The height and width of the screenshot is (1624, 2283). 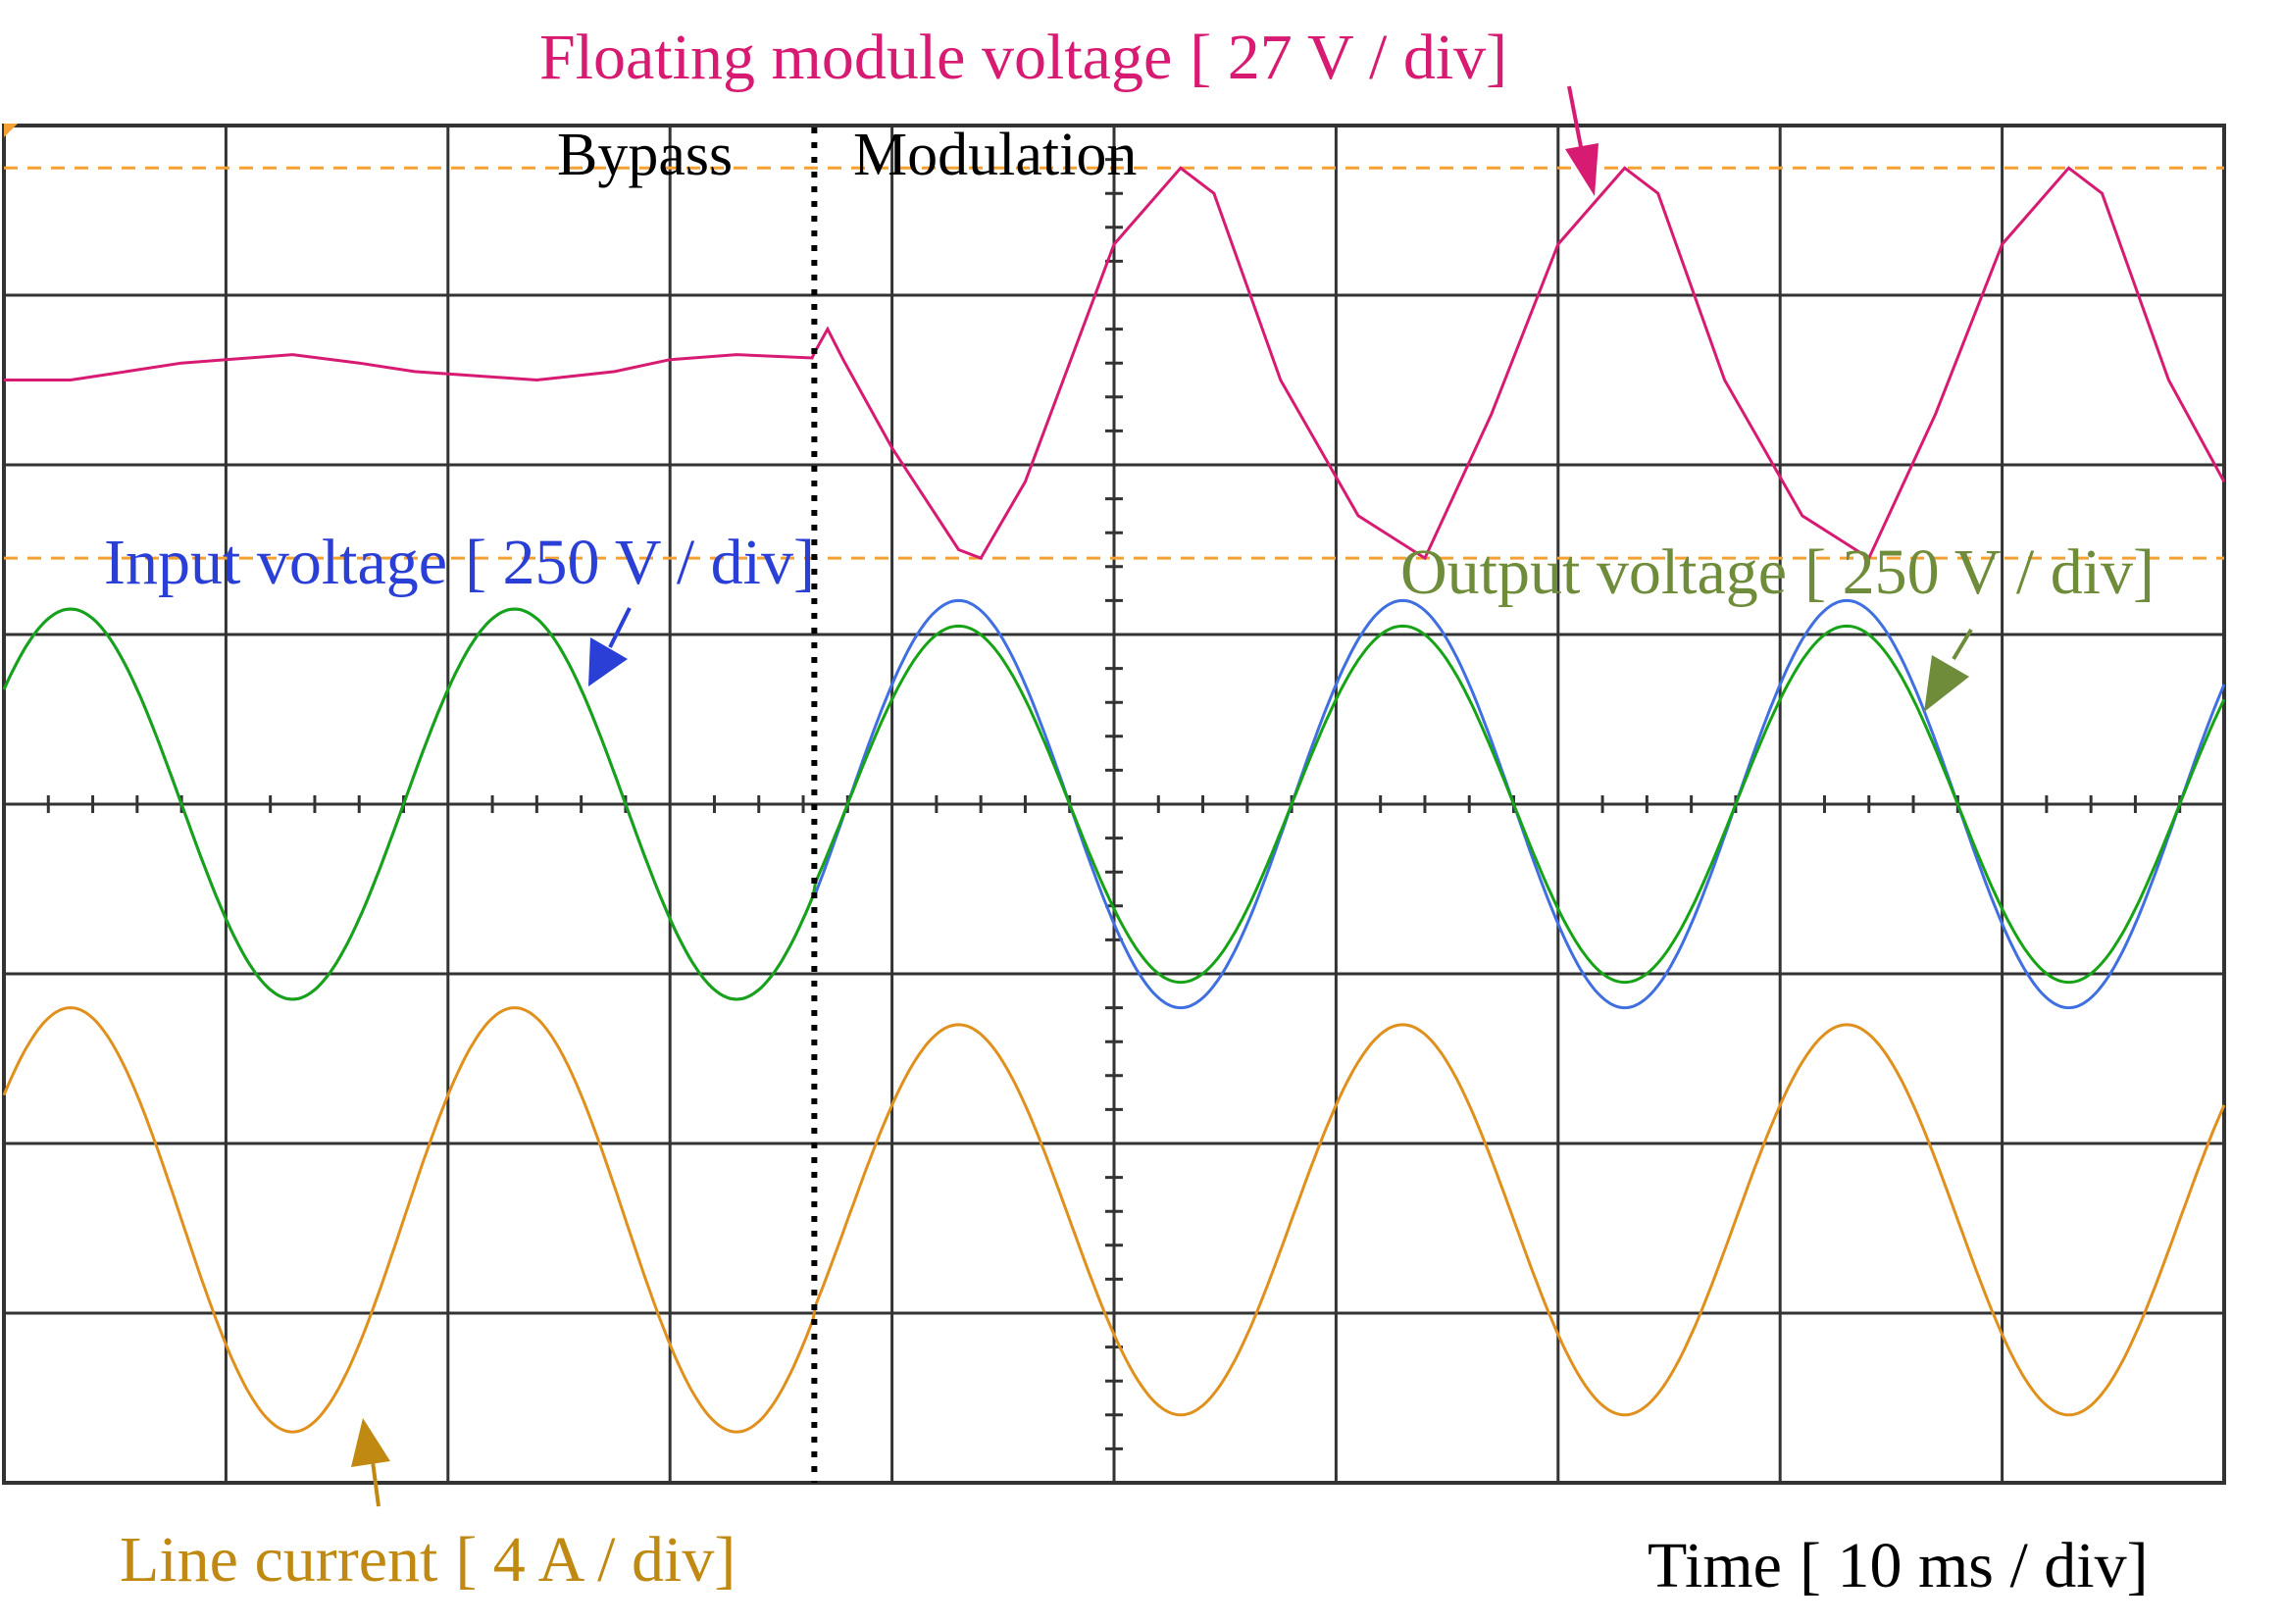 What do you see at coordinates (370, 1462) in the screenshot?
I see `line-current-arrow` at bounding box center [370, 1462].